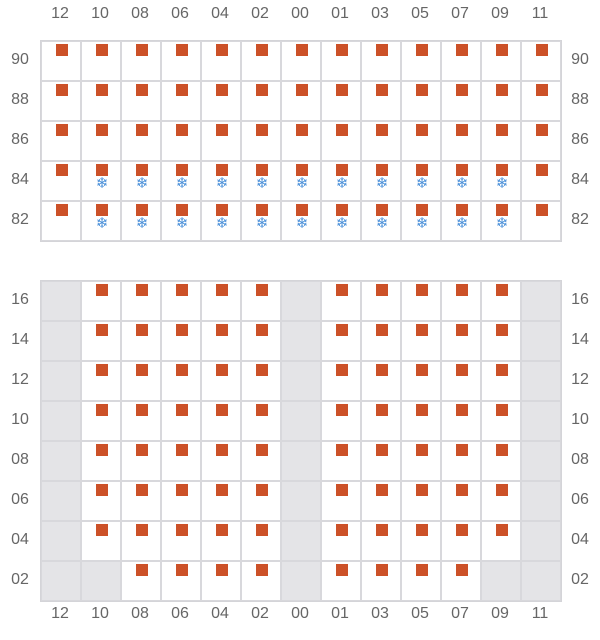 The width and height of the screenshot is (600, 640). What do you see at coordinates (461, 181) in the screenshot?
I see `seat-84-07: ❄` at bounding box center [461, 181].